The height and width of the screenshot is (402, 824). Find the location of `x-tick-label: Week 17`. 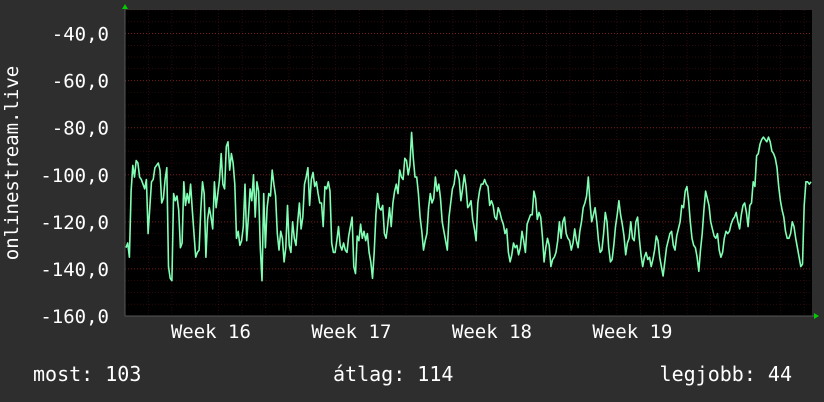

x-tick-label: Week 17 is located at coordinates (351, 332).